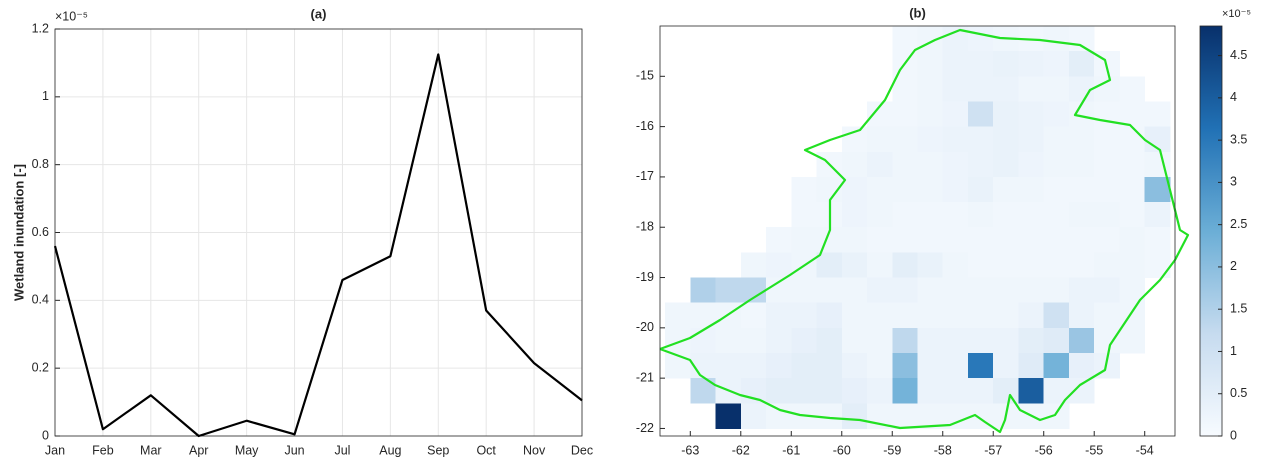 Image resolution: width=1271 pixels, height=461 pixels. I want to click on y-exponent: ×10⁻⁵, so click(71, 16).